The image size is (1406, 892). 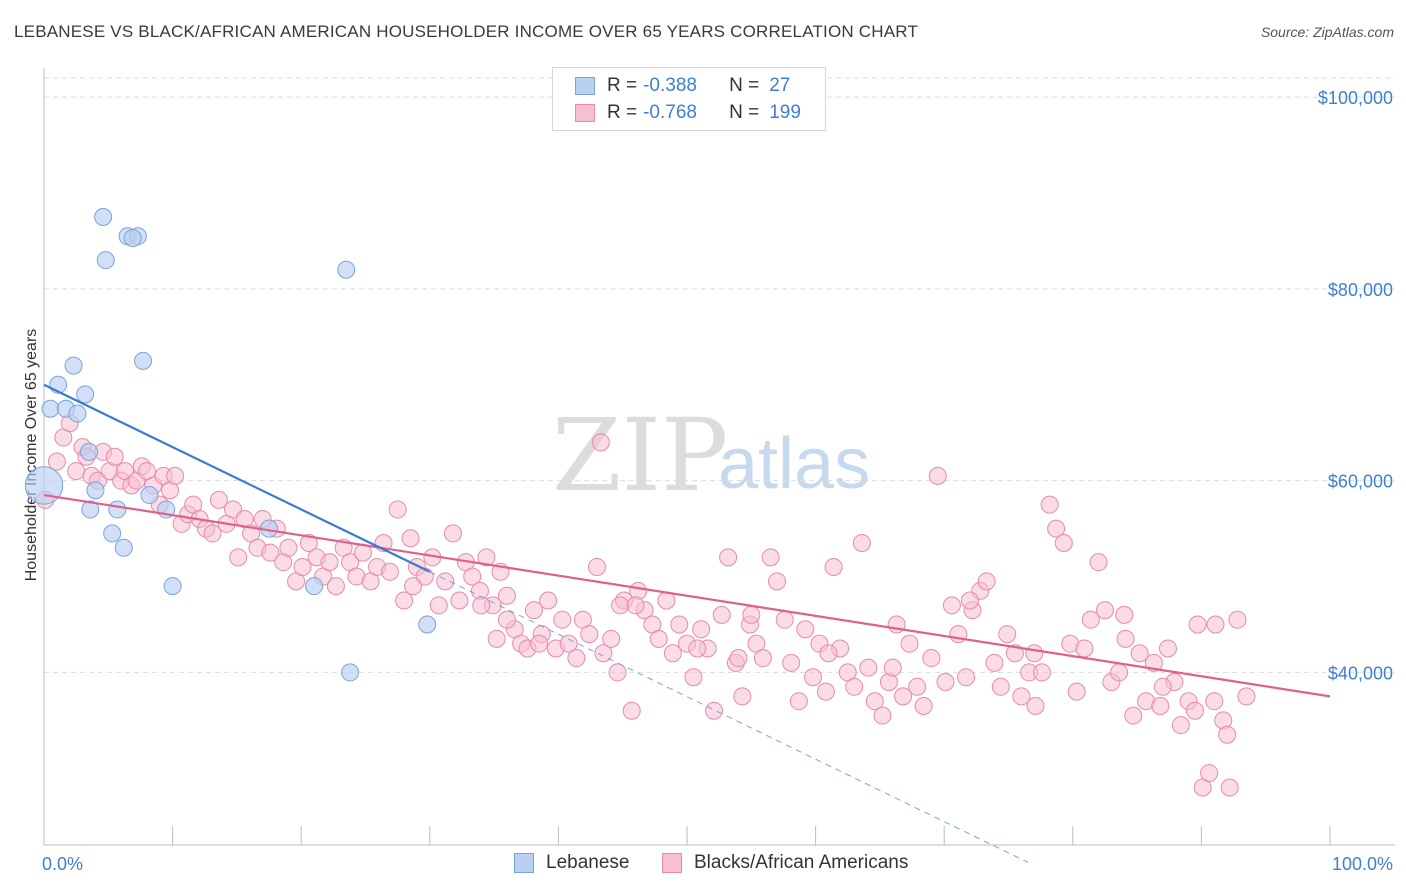 I want to click on y-axis-title: Householder Income Over 65 years, so click(x=31, y=455).